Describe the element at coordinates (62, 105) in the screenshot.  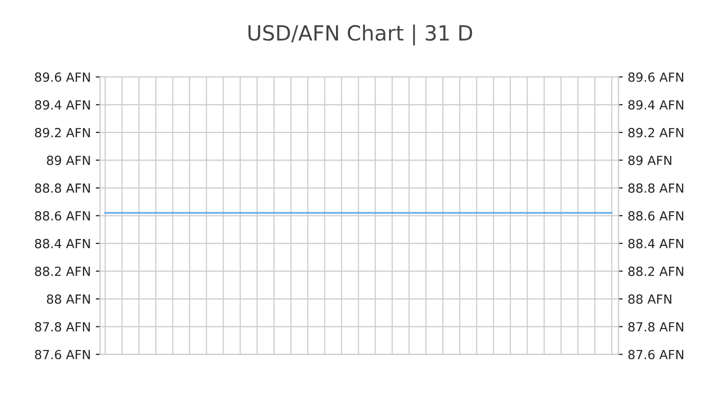
I see `y-tick-label: 89.4 AFN` at that location.